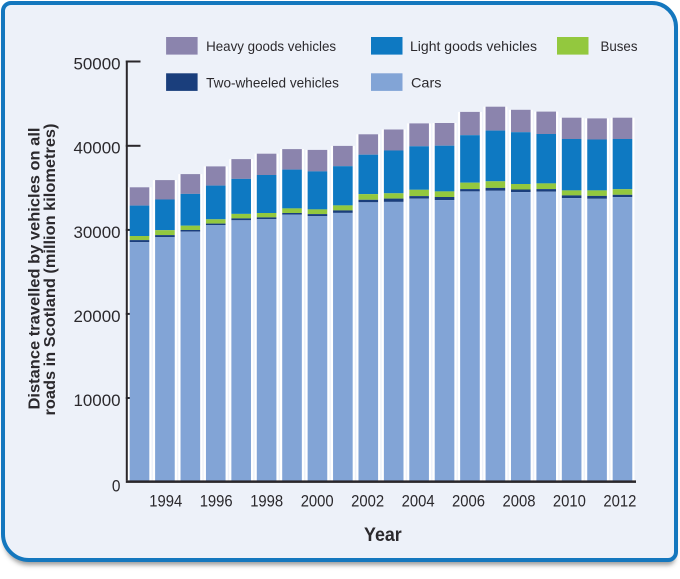 The height and width of the screenshot is (579, 680). I want to click on svg-text: 2008, so click(519, 501).